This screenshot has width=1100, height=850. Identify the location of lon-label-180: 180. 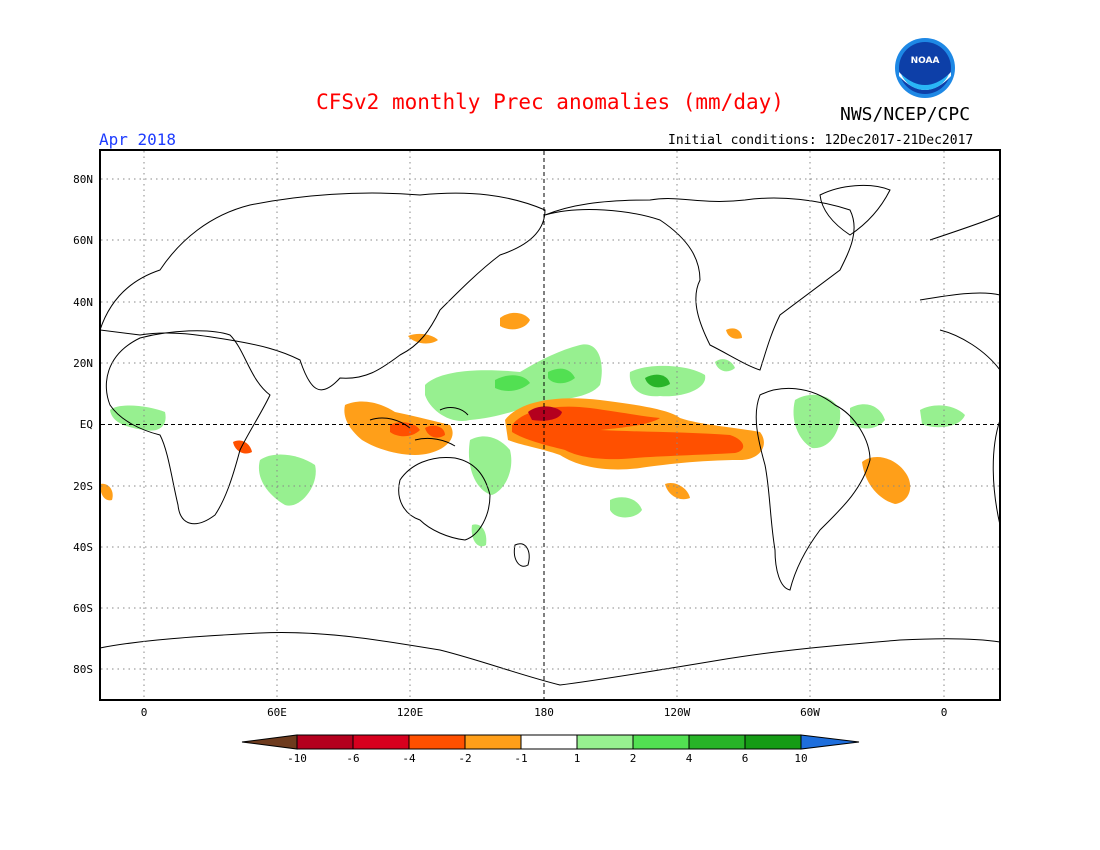
(544, 712).